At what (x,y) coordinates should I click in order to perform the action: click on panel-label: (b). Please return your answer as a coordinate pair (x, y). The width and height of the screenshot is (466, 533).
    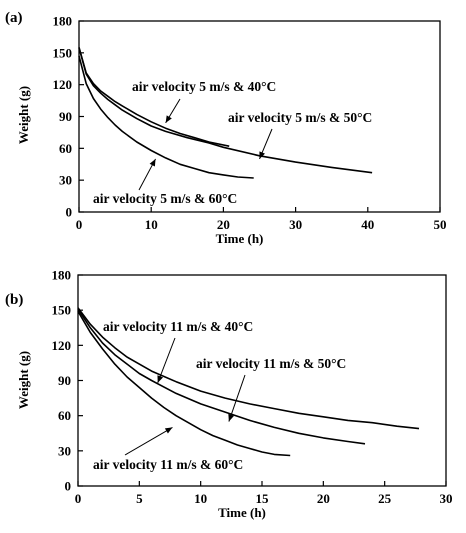
    Looking at the image, I should click on (14, 300).